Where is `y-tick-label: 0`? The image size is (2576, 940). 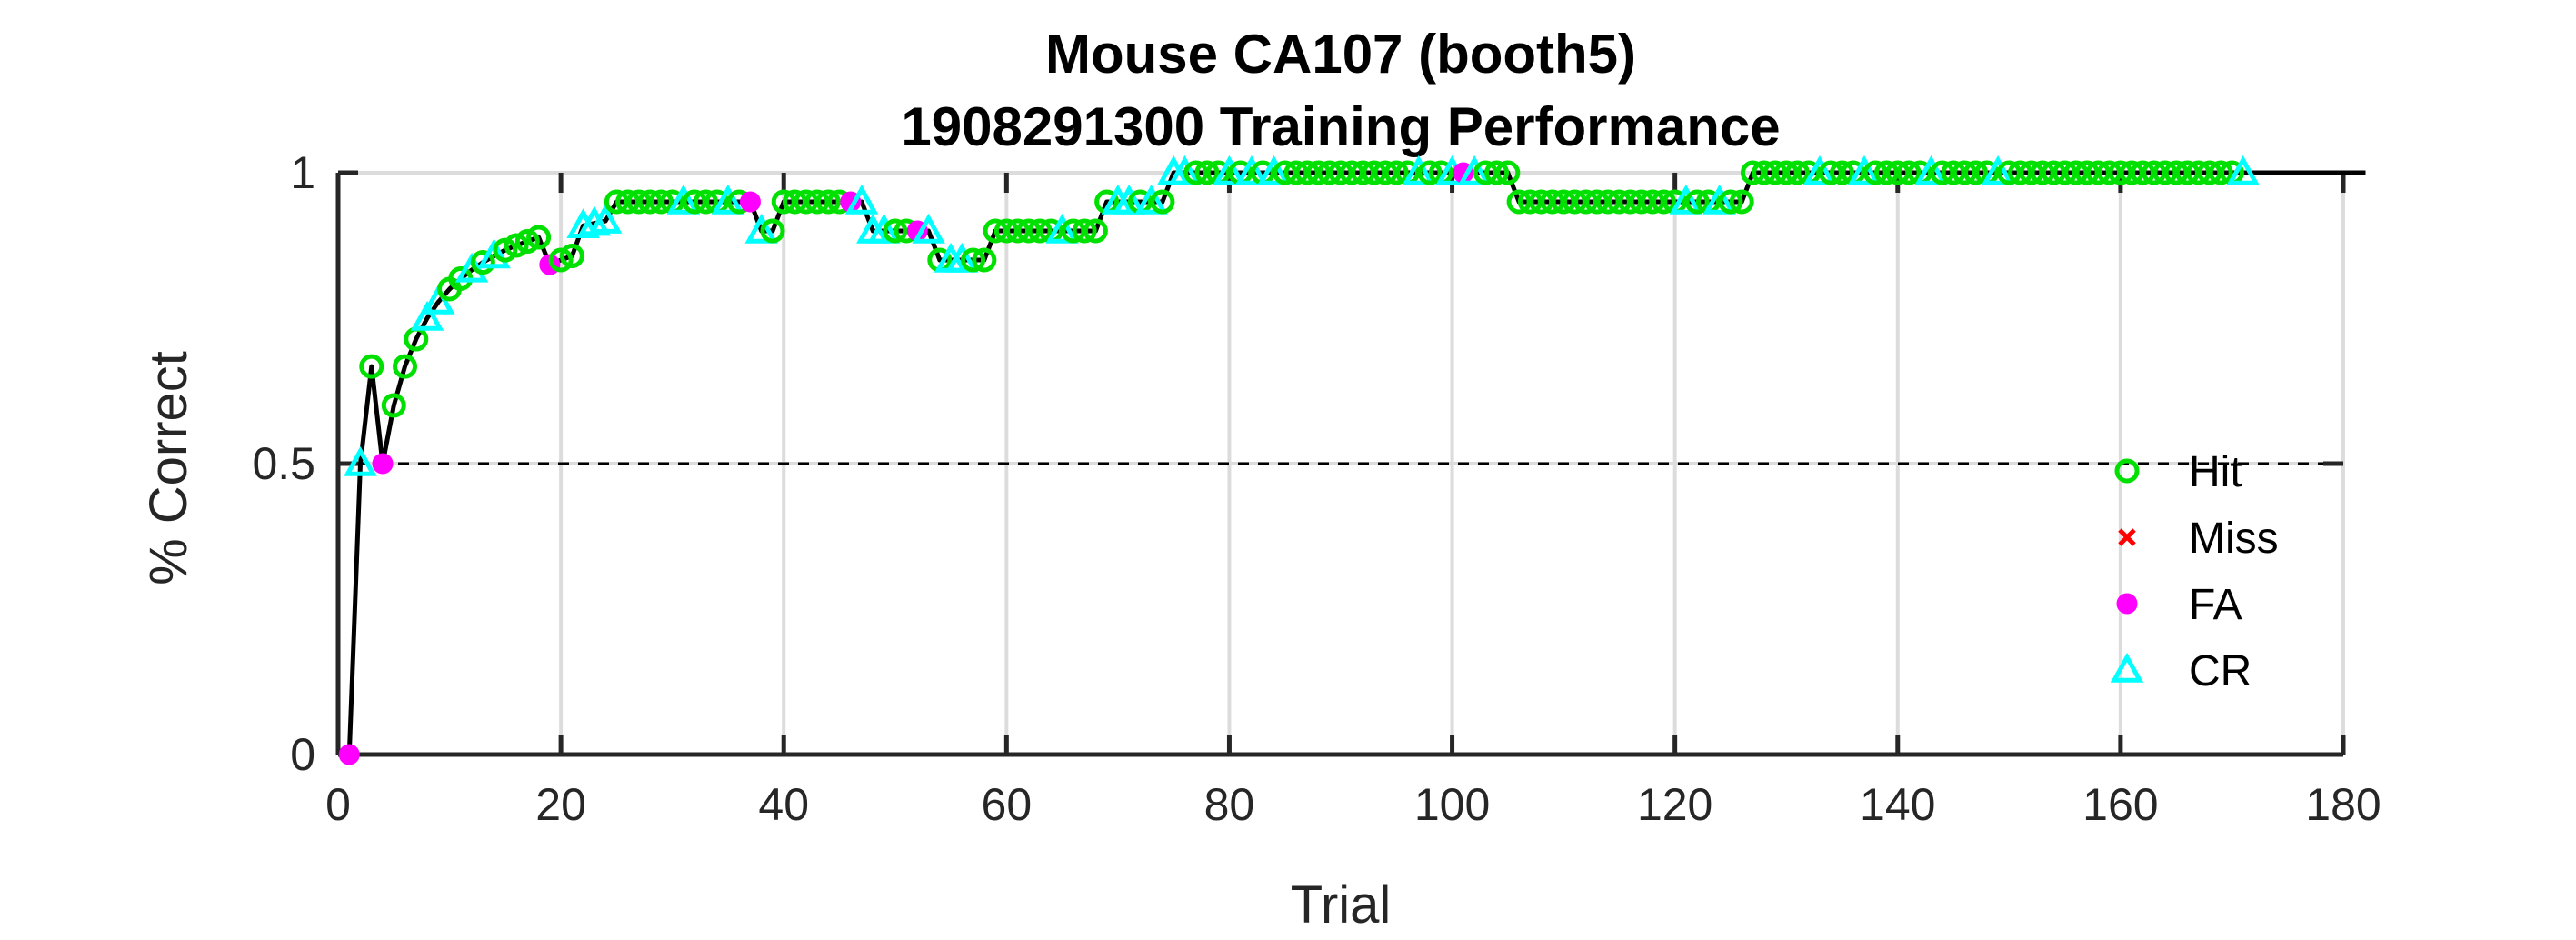
y-tick-label: 0 is located at coordinates (302, 754).